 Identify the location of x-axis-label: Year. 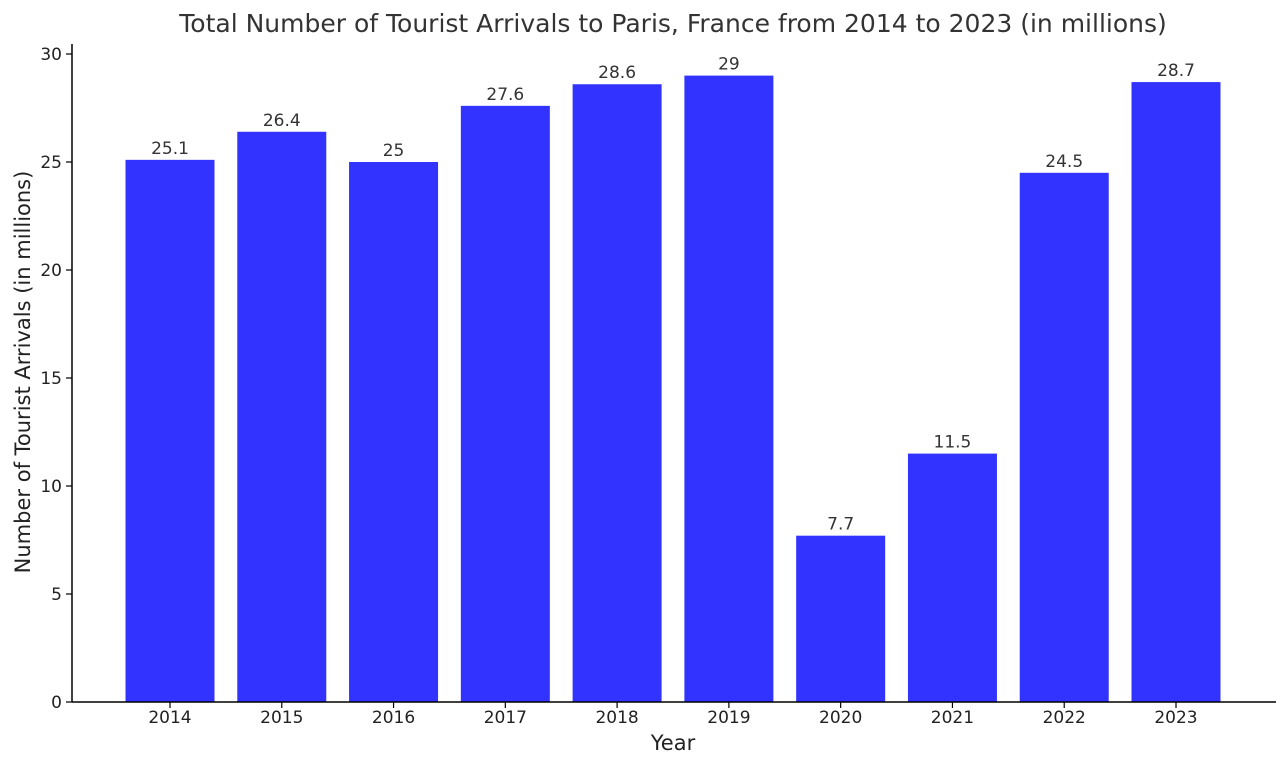
(673, 743).